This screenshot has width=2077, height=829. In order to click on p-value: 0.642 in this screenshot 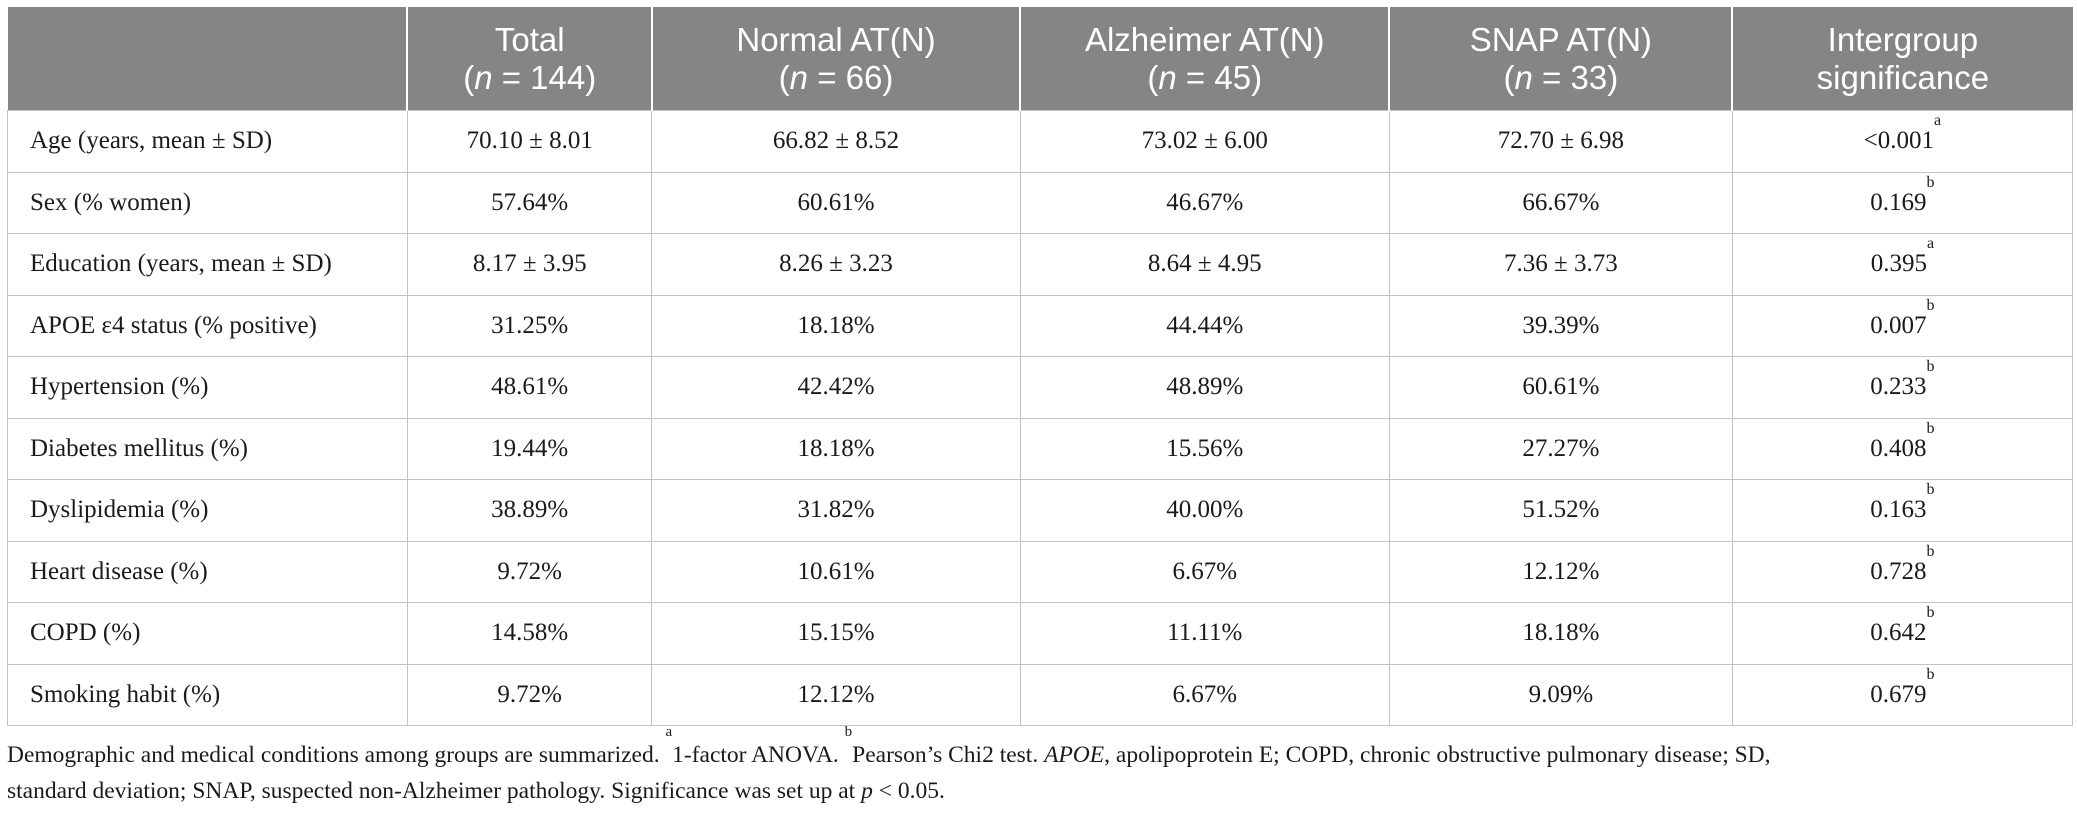, I will do `click(1898, 633)`.